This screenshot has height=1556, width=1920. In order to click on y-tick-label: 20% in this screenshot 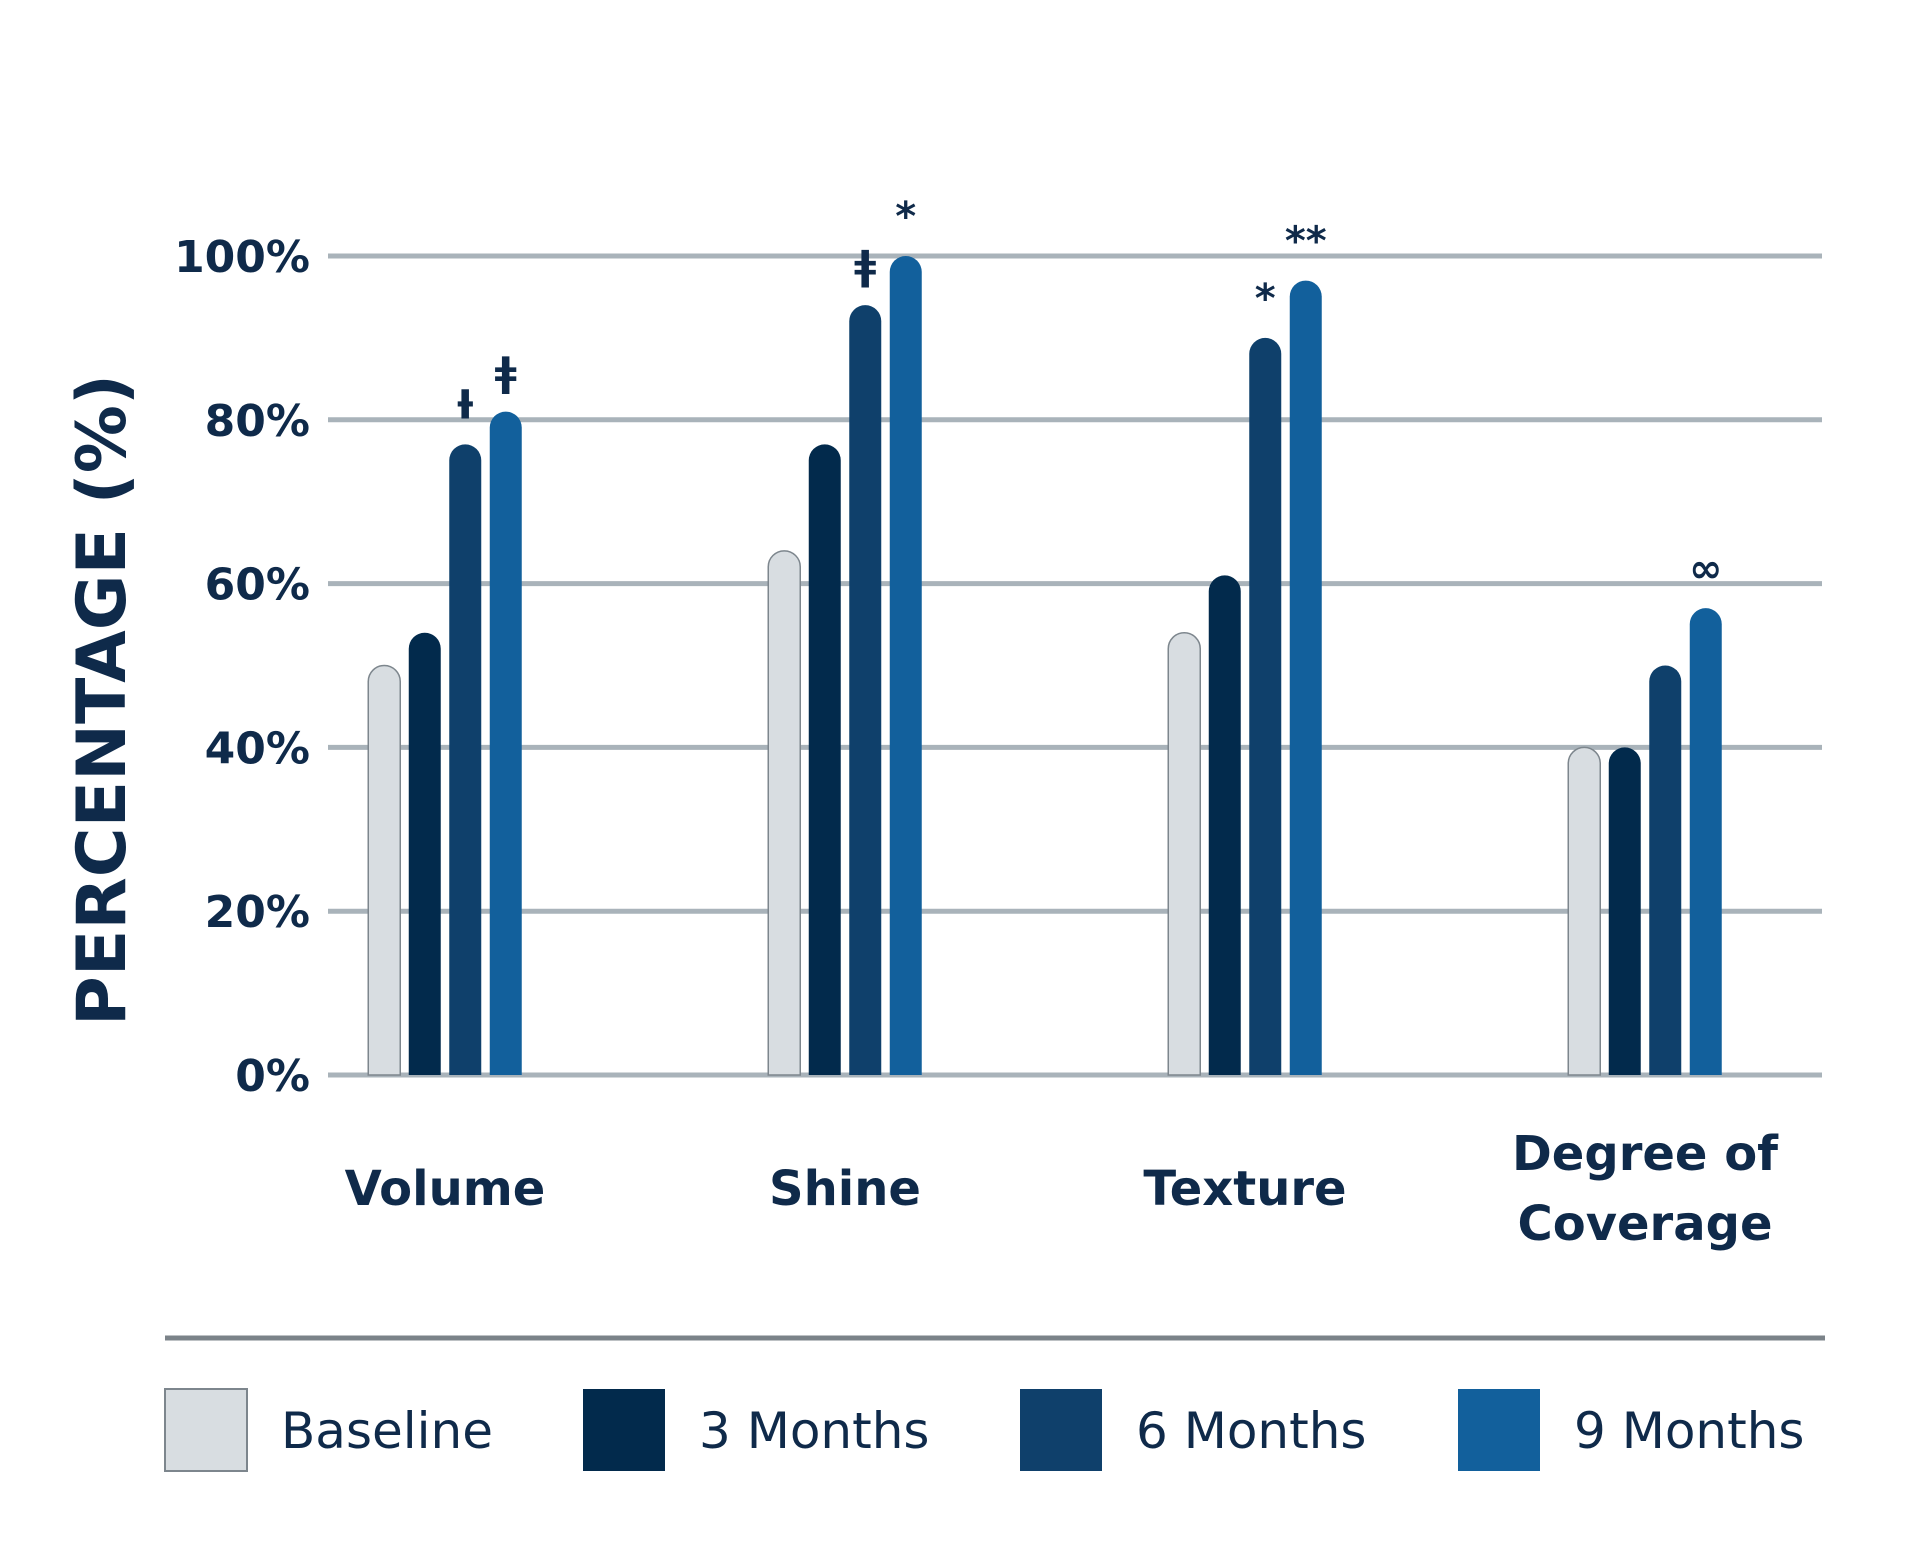, I will do `click(257, 912)`.